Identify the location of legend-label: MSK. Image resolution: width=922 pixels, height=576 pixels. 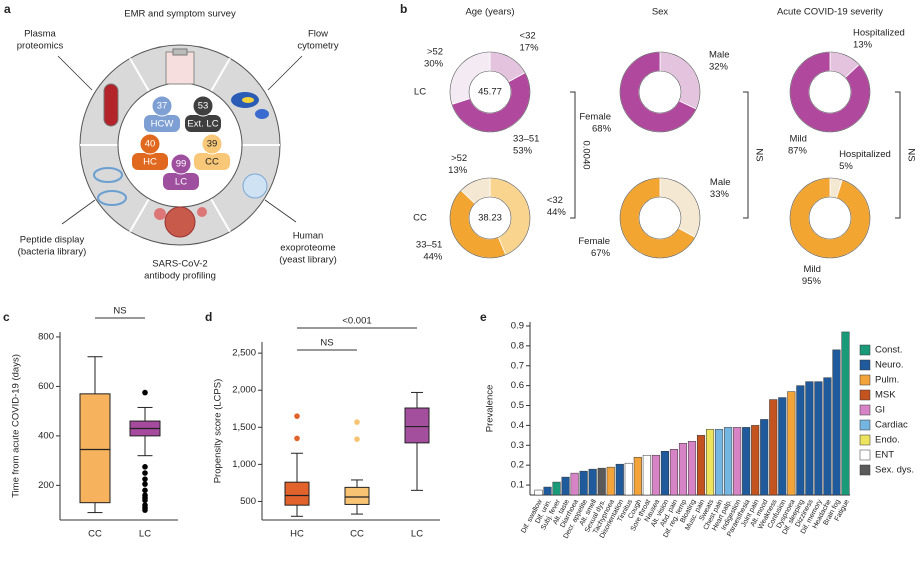
(885, 395).